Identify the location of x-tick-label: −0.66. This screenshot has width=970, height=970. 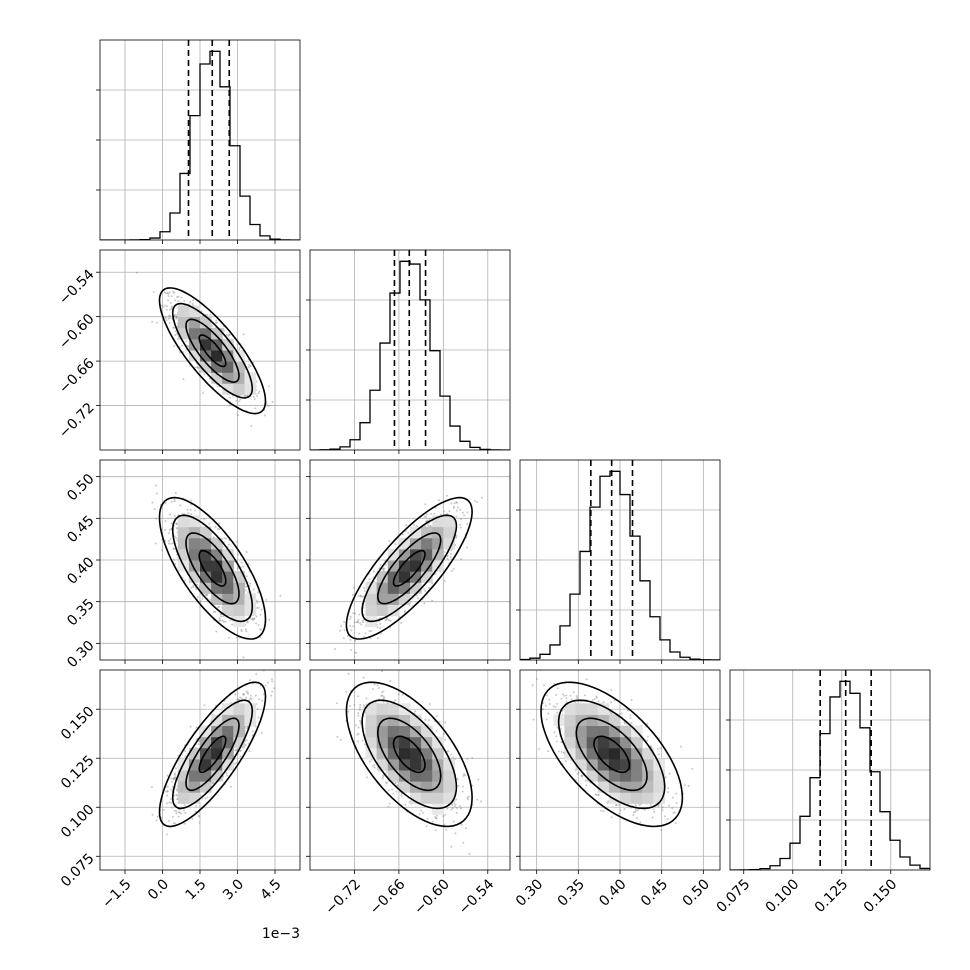
(388, 897).